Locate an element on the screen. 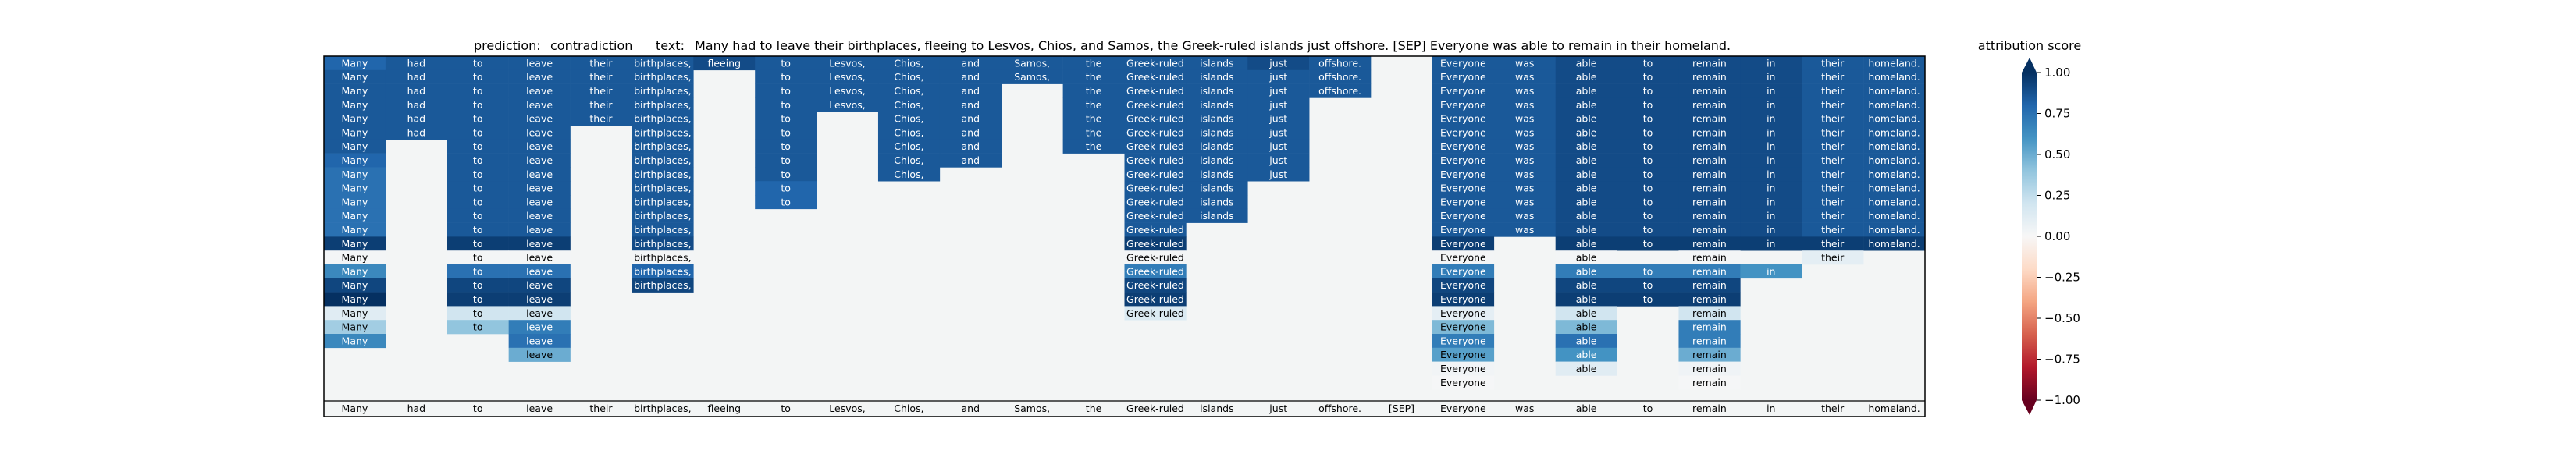  token-label: had is located at coordinates (416, 408).